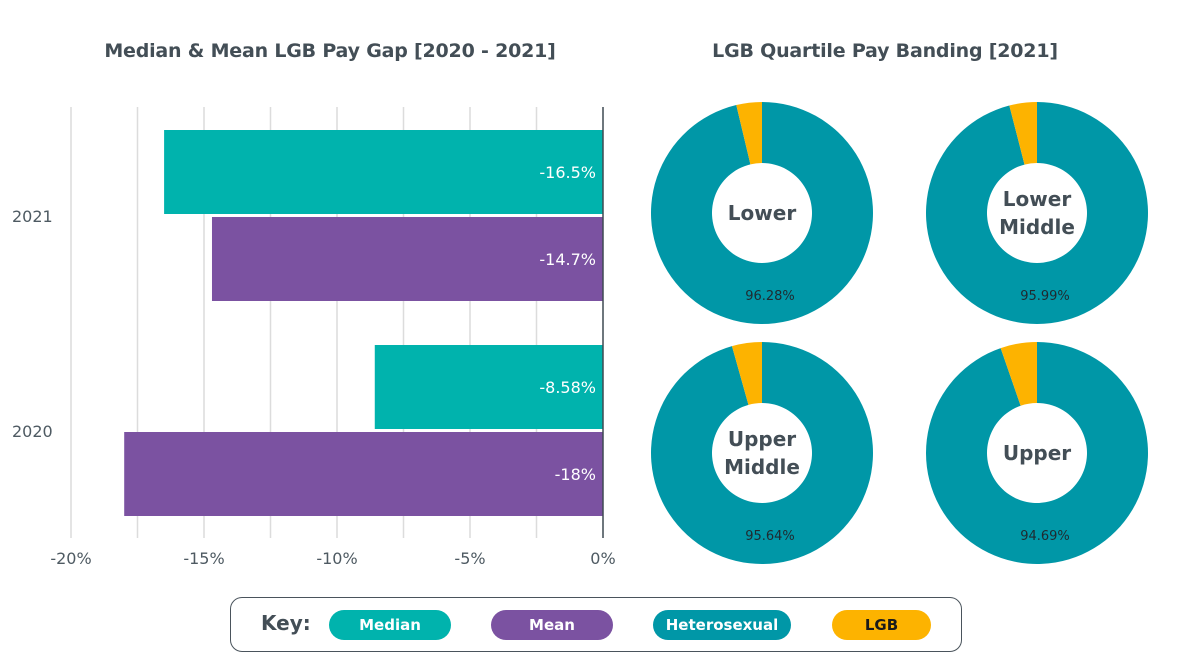 The image size is (1196, 668). What do you see at coordinates (203, 558) in the screenshot?
I see `x-tick-label: -15%` at bounding box center [203, 558].